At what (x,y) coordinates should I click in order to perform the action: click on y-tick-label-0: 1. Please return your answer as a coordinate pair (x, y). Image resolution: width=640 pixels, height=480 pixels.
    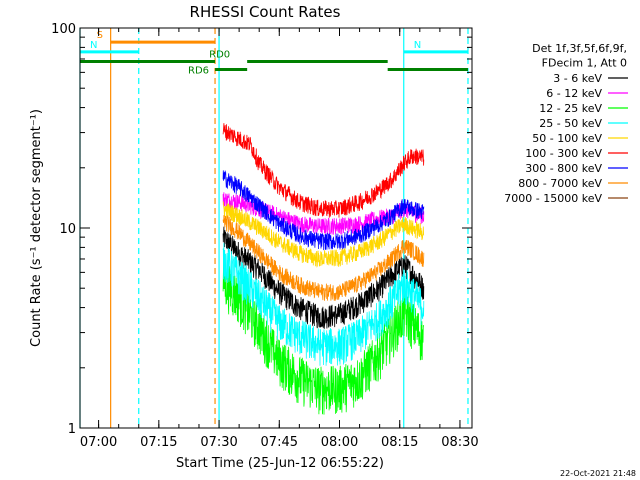
    Looking at the image, I should click on (72, 429).